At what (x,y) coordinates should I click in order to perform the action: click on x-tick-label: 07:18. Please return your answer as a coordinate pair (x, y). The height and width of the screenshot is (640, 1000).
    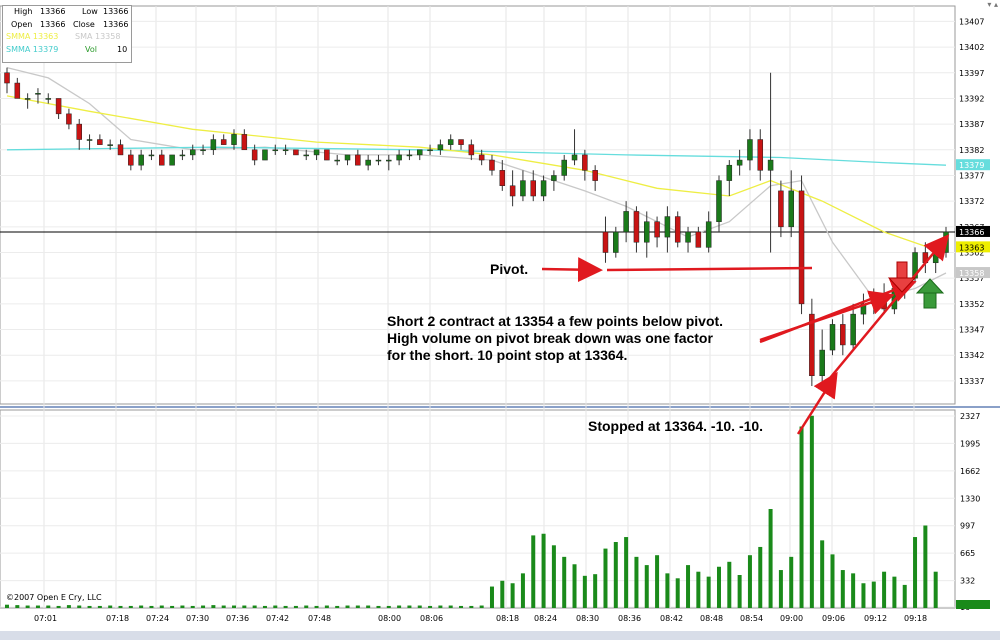
    Looking at the image, I should click on (117, 618).